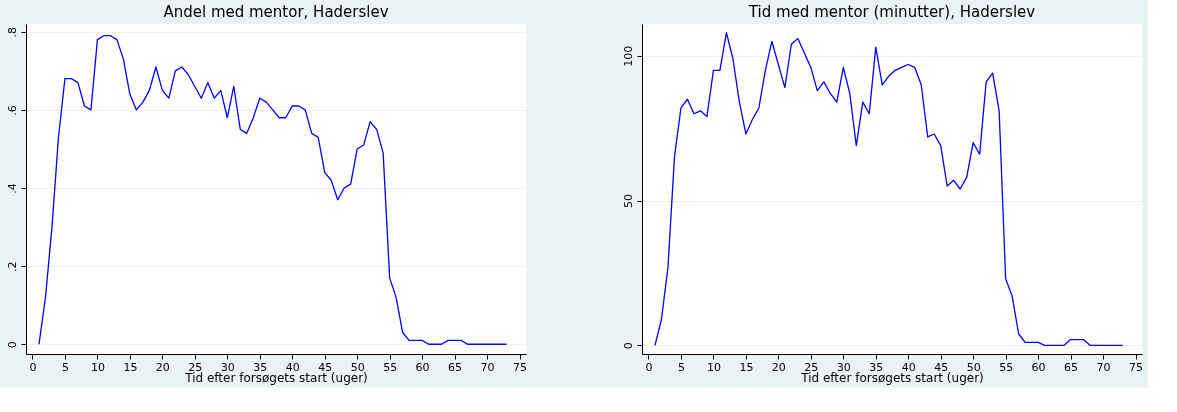 This screenshot has height=412, width=1177. I want to click on chart-title: Andel med mentor, Haderslev, so click(276, 12).